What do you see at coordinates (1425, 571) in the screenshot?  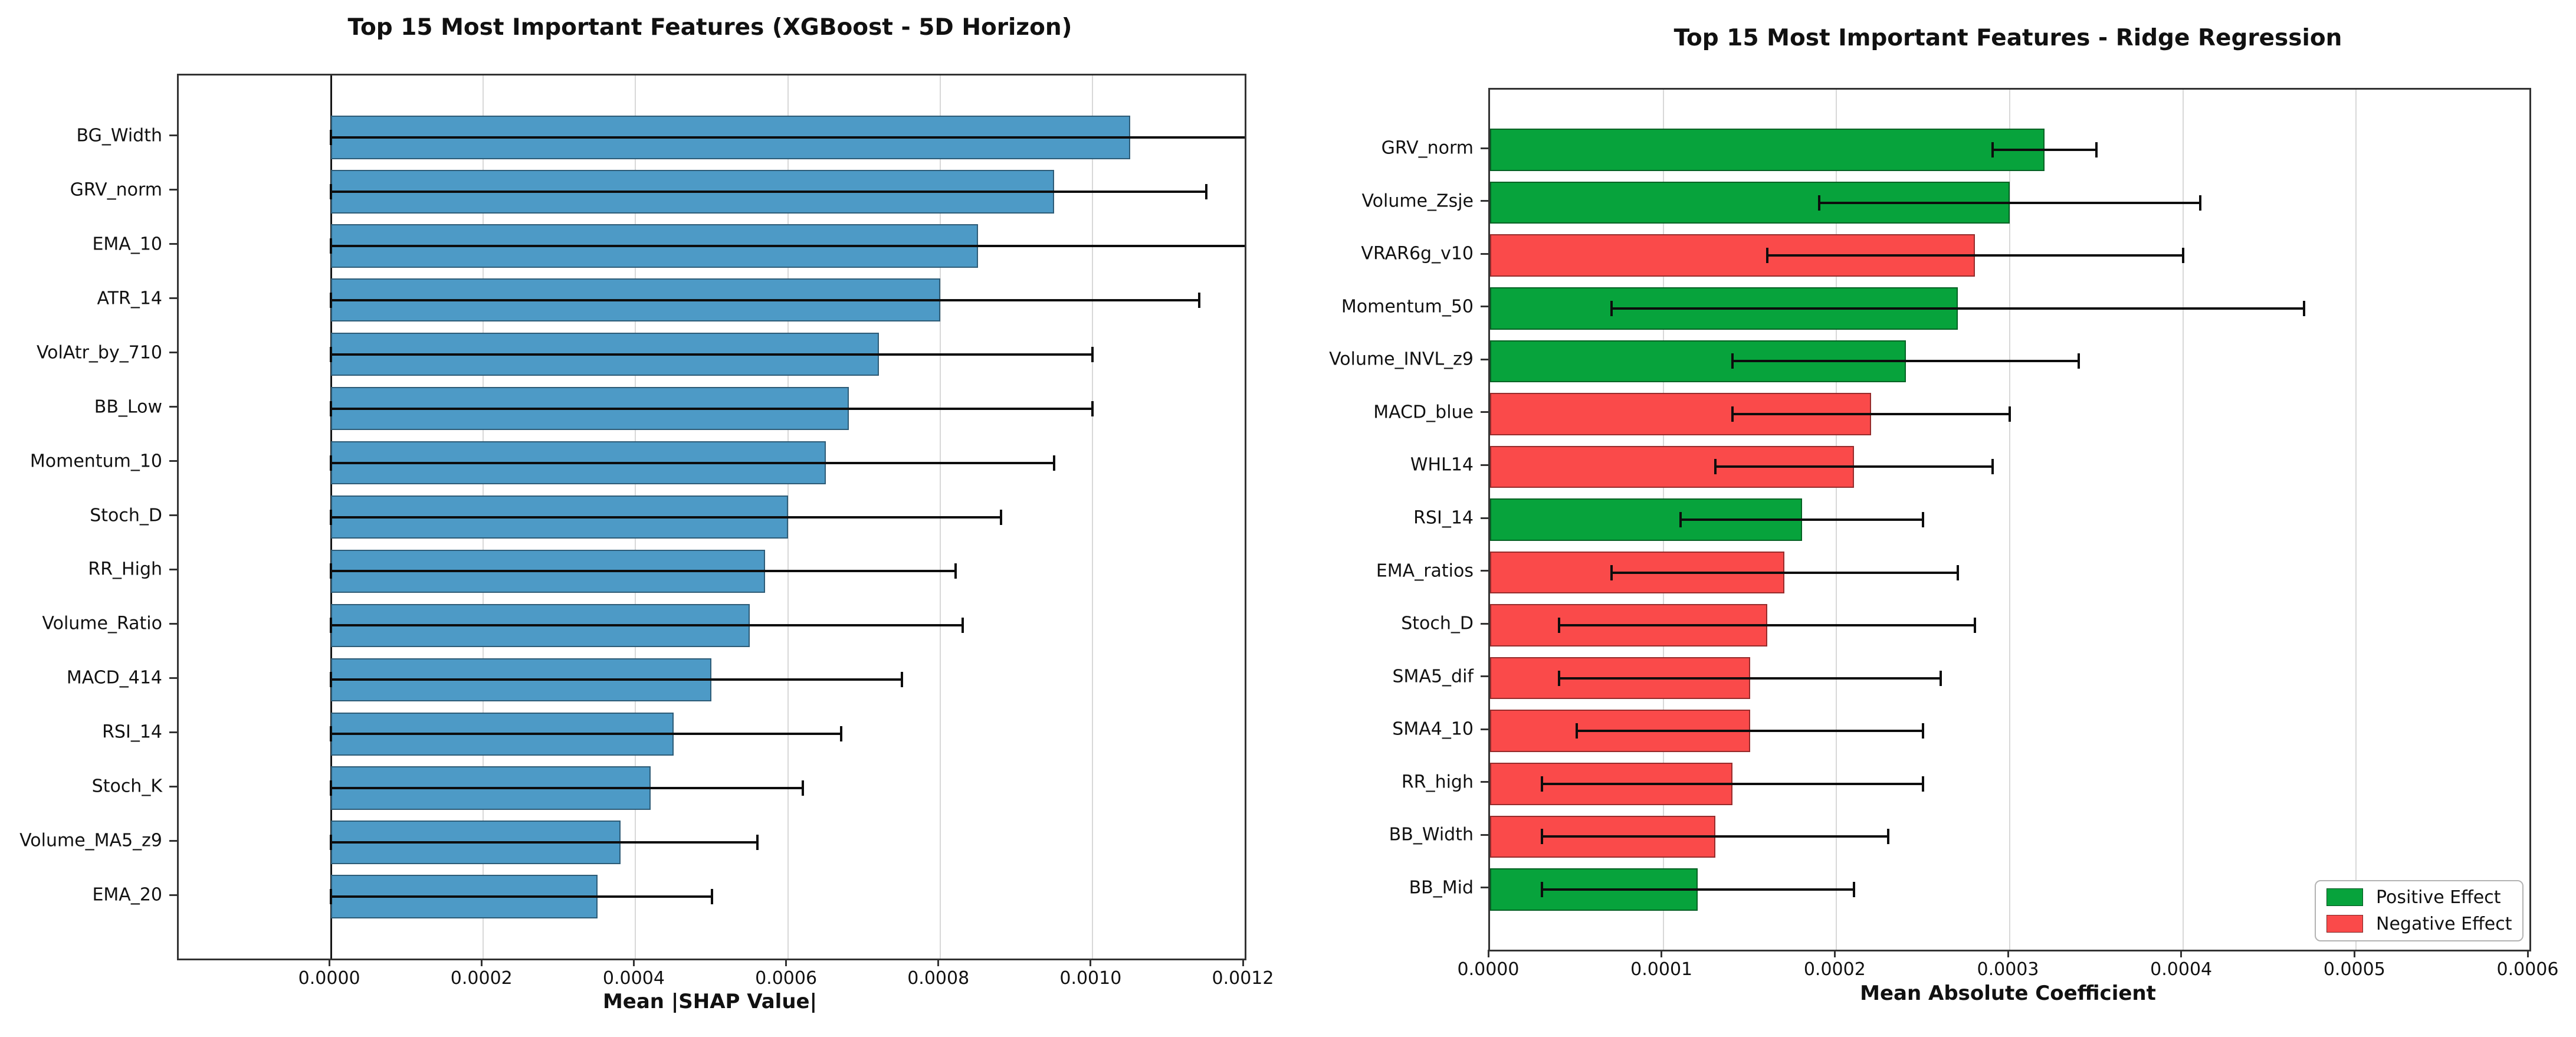 I see `y-tick-label: EMA_ratios` at bounding box center [1425, 571].